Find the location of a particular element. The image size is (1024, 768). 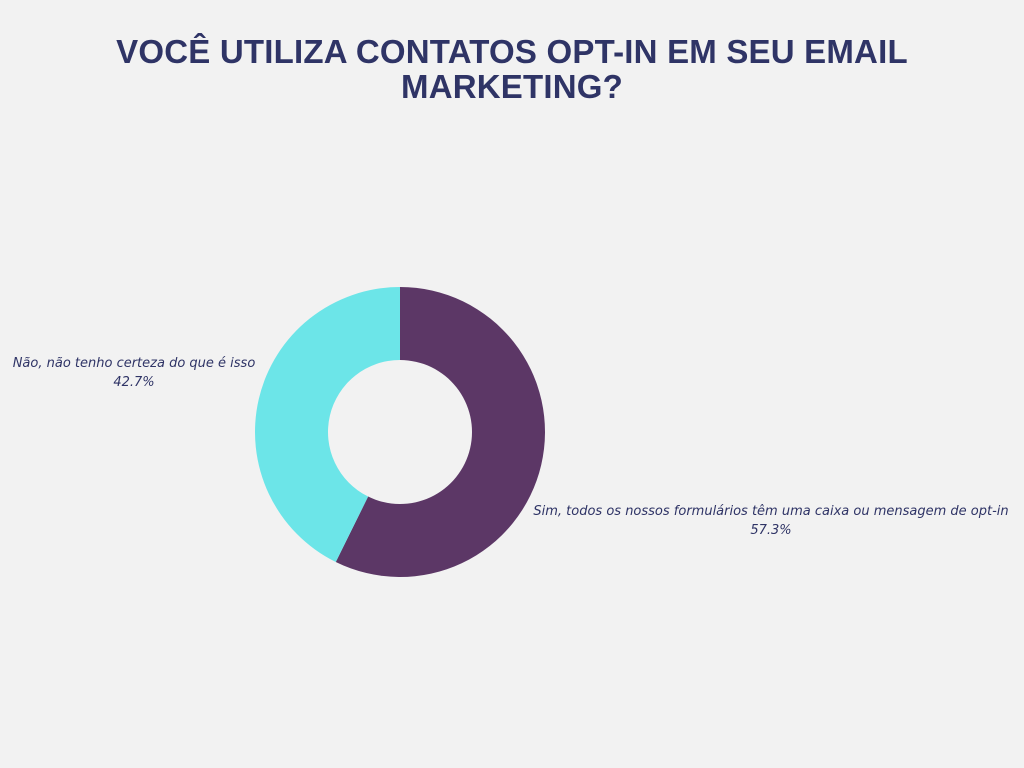

slice-value-label-1: 57.3% is located at coordinates (770, 530).